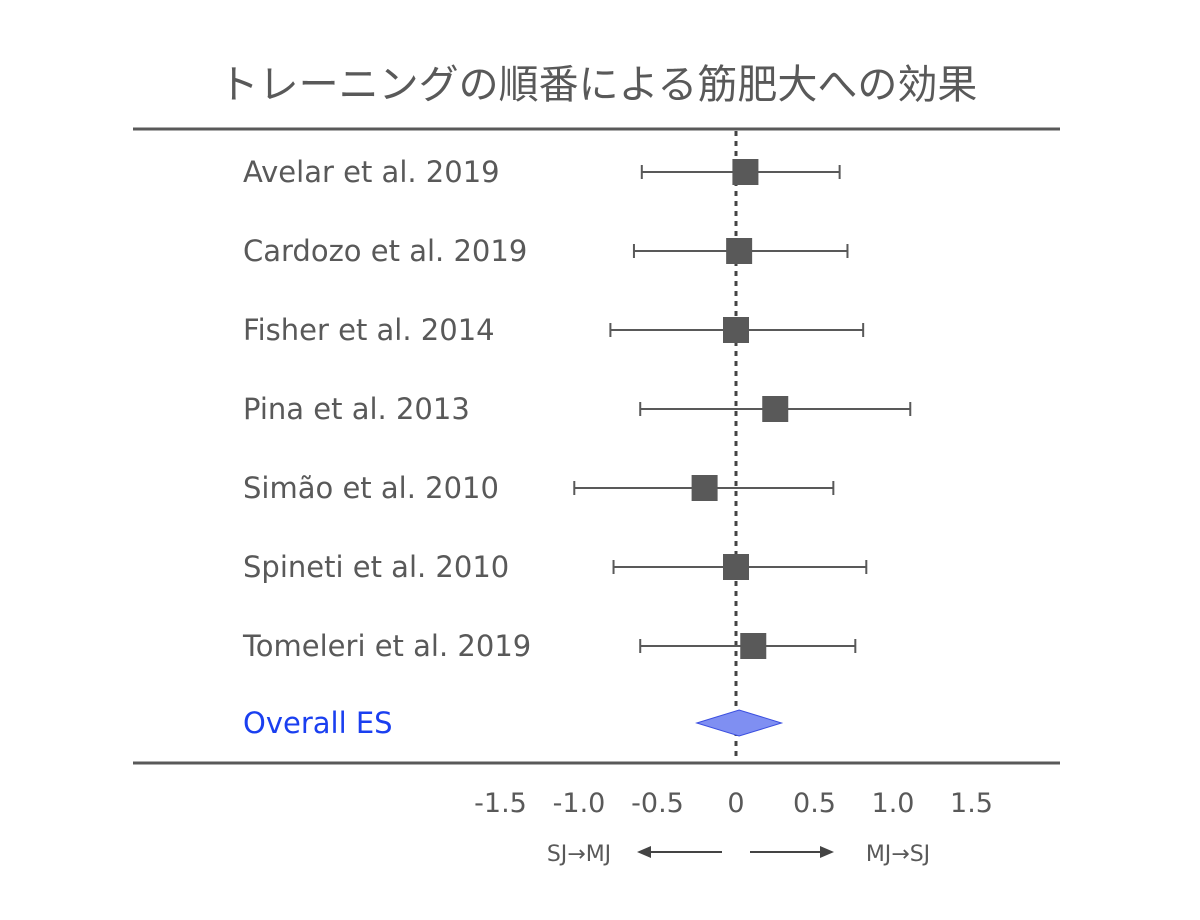 The width and height of the screenshot is (1200, 920). I want to click on x-tick-label: -1.5, so click(500, 803).